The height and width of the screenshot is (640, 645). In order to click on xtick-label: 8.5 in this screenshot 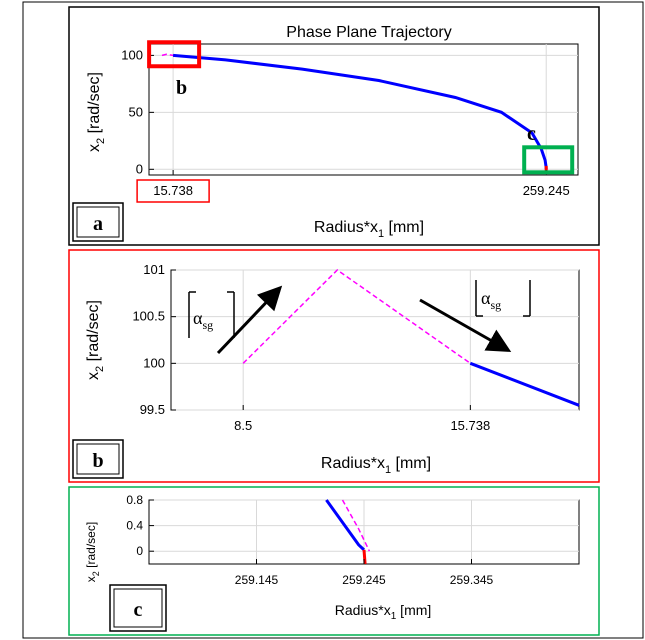, I will do `click(243, 425)`.